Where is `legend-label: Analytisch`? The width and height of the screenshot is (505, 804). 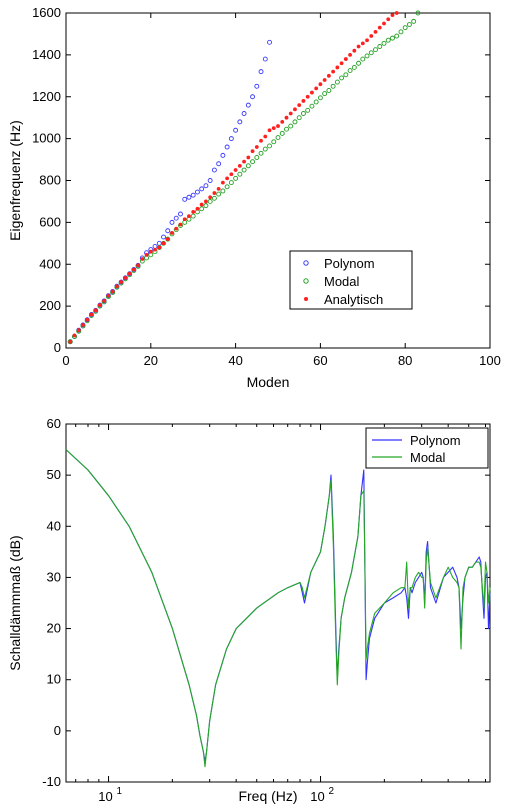 legend-label: Analytisch is located at coordinates (353, 299).